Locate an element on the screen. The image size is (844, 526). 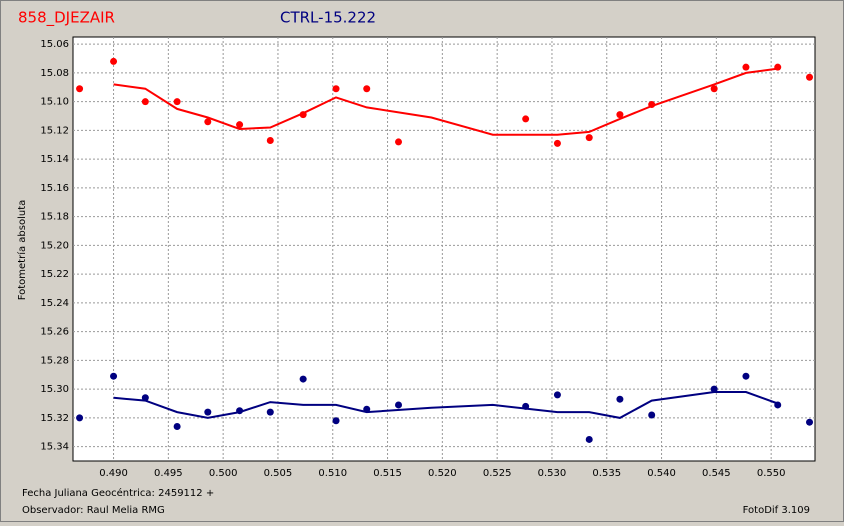
x-tick-label: 0.525 is located at coordinates (497, 473).